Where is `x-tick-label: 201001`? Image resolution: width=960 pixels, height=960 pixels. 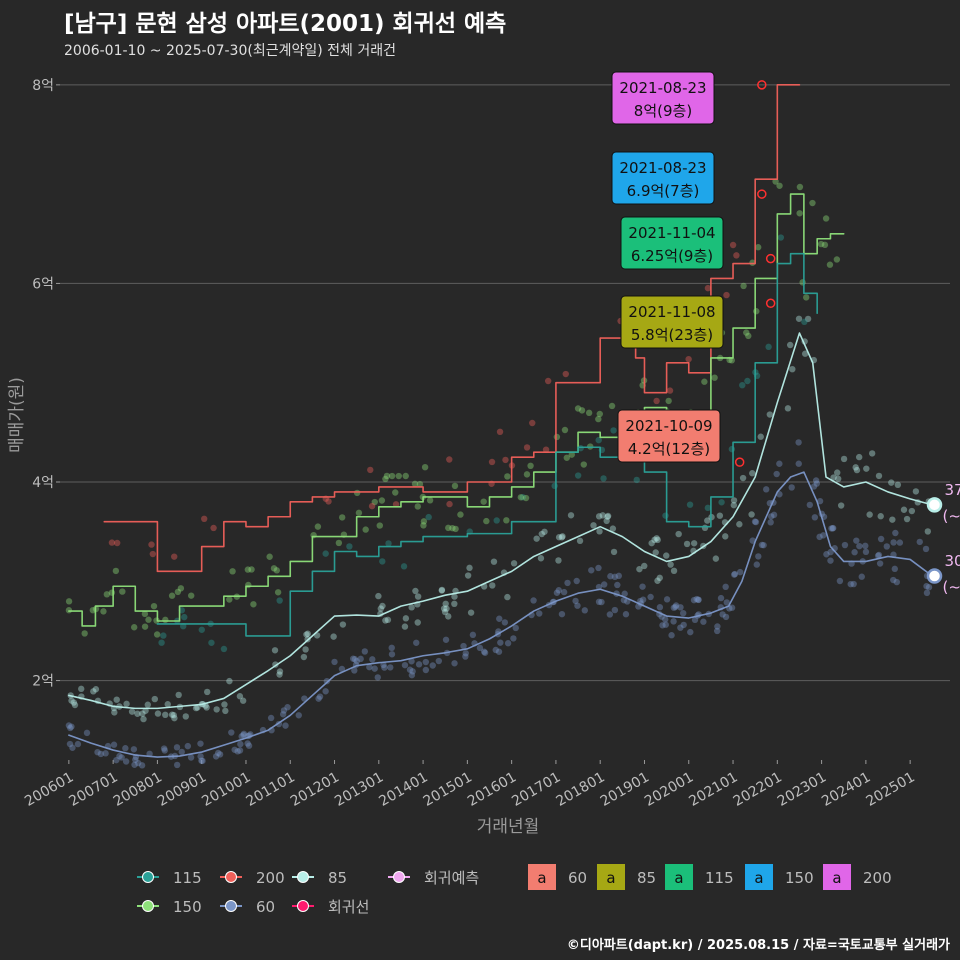 x-tick-label: 201001 is located at coordinates (226, 789).